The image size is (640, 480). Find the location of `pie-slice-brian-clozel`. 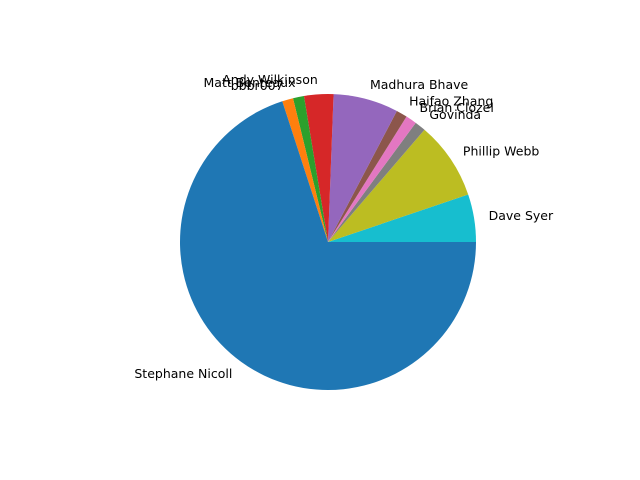

pie-slice-brian-clozel is located at coordinates (372, 179).